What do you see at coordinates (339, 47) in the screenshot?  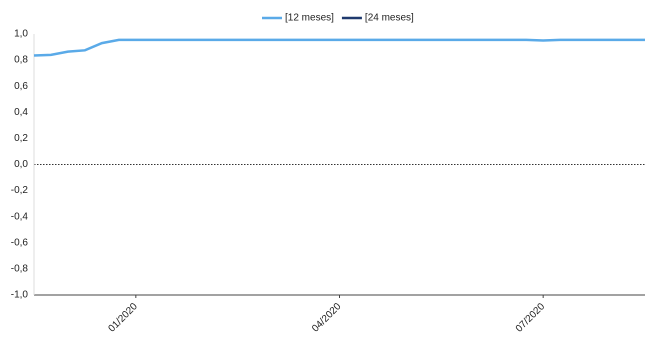 I see `series-line` at bounding box center [339, 47].